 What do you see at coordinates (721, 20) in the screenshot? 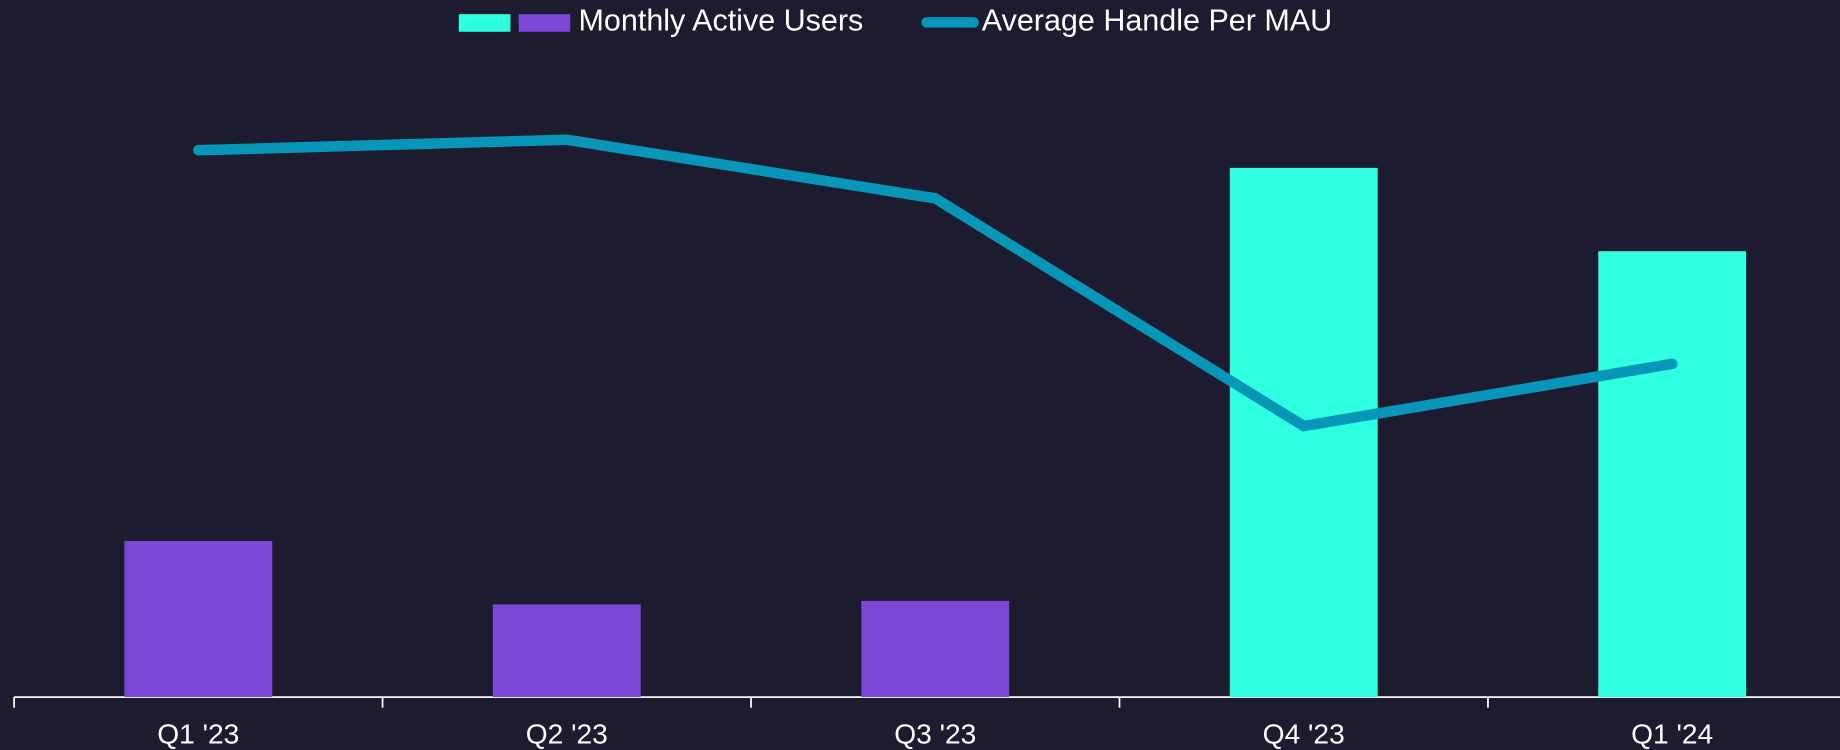
I see `legend-label: Monthly Active Users` at bounding box center [721, 20].